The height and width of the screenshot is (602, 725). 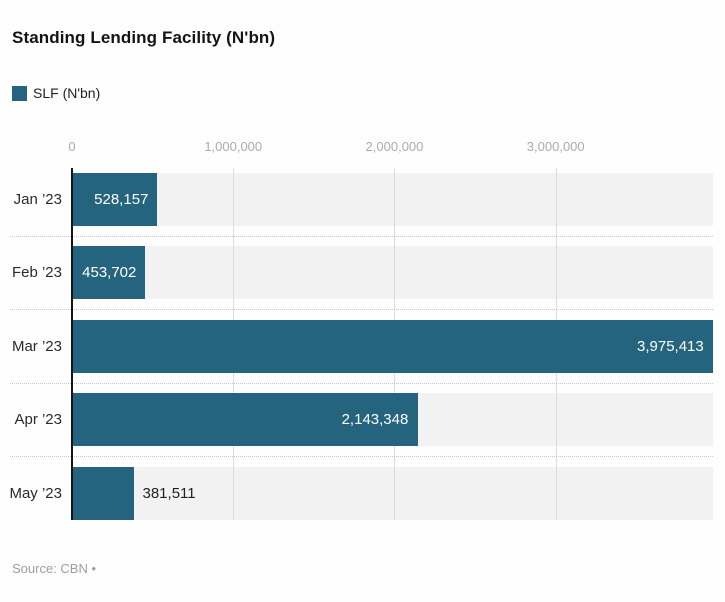 I want to click on legend: SLF (N'bn), so click(x=56, y=93).